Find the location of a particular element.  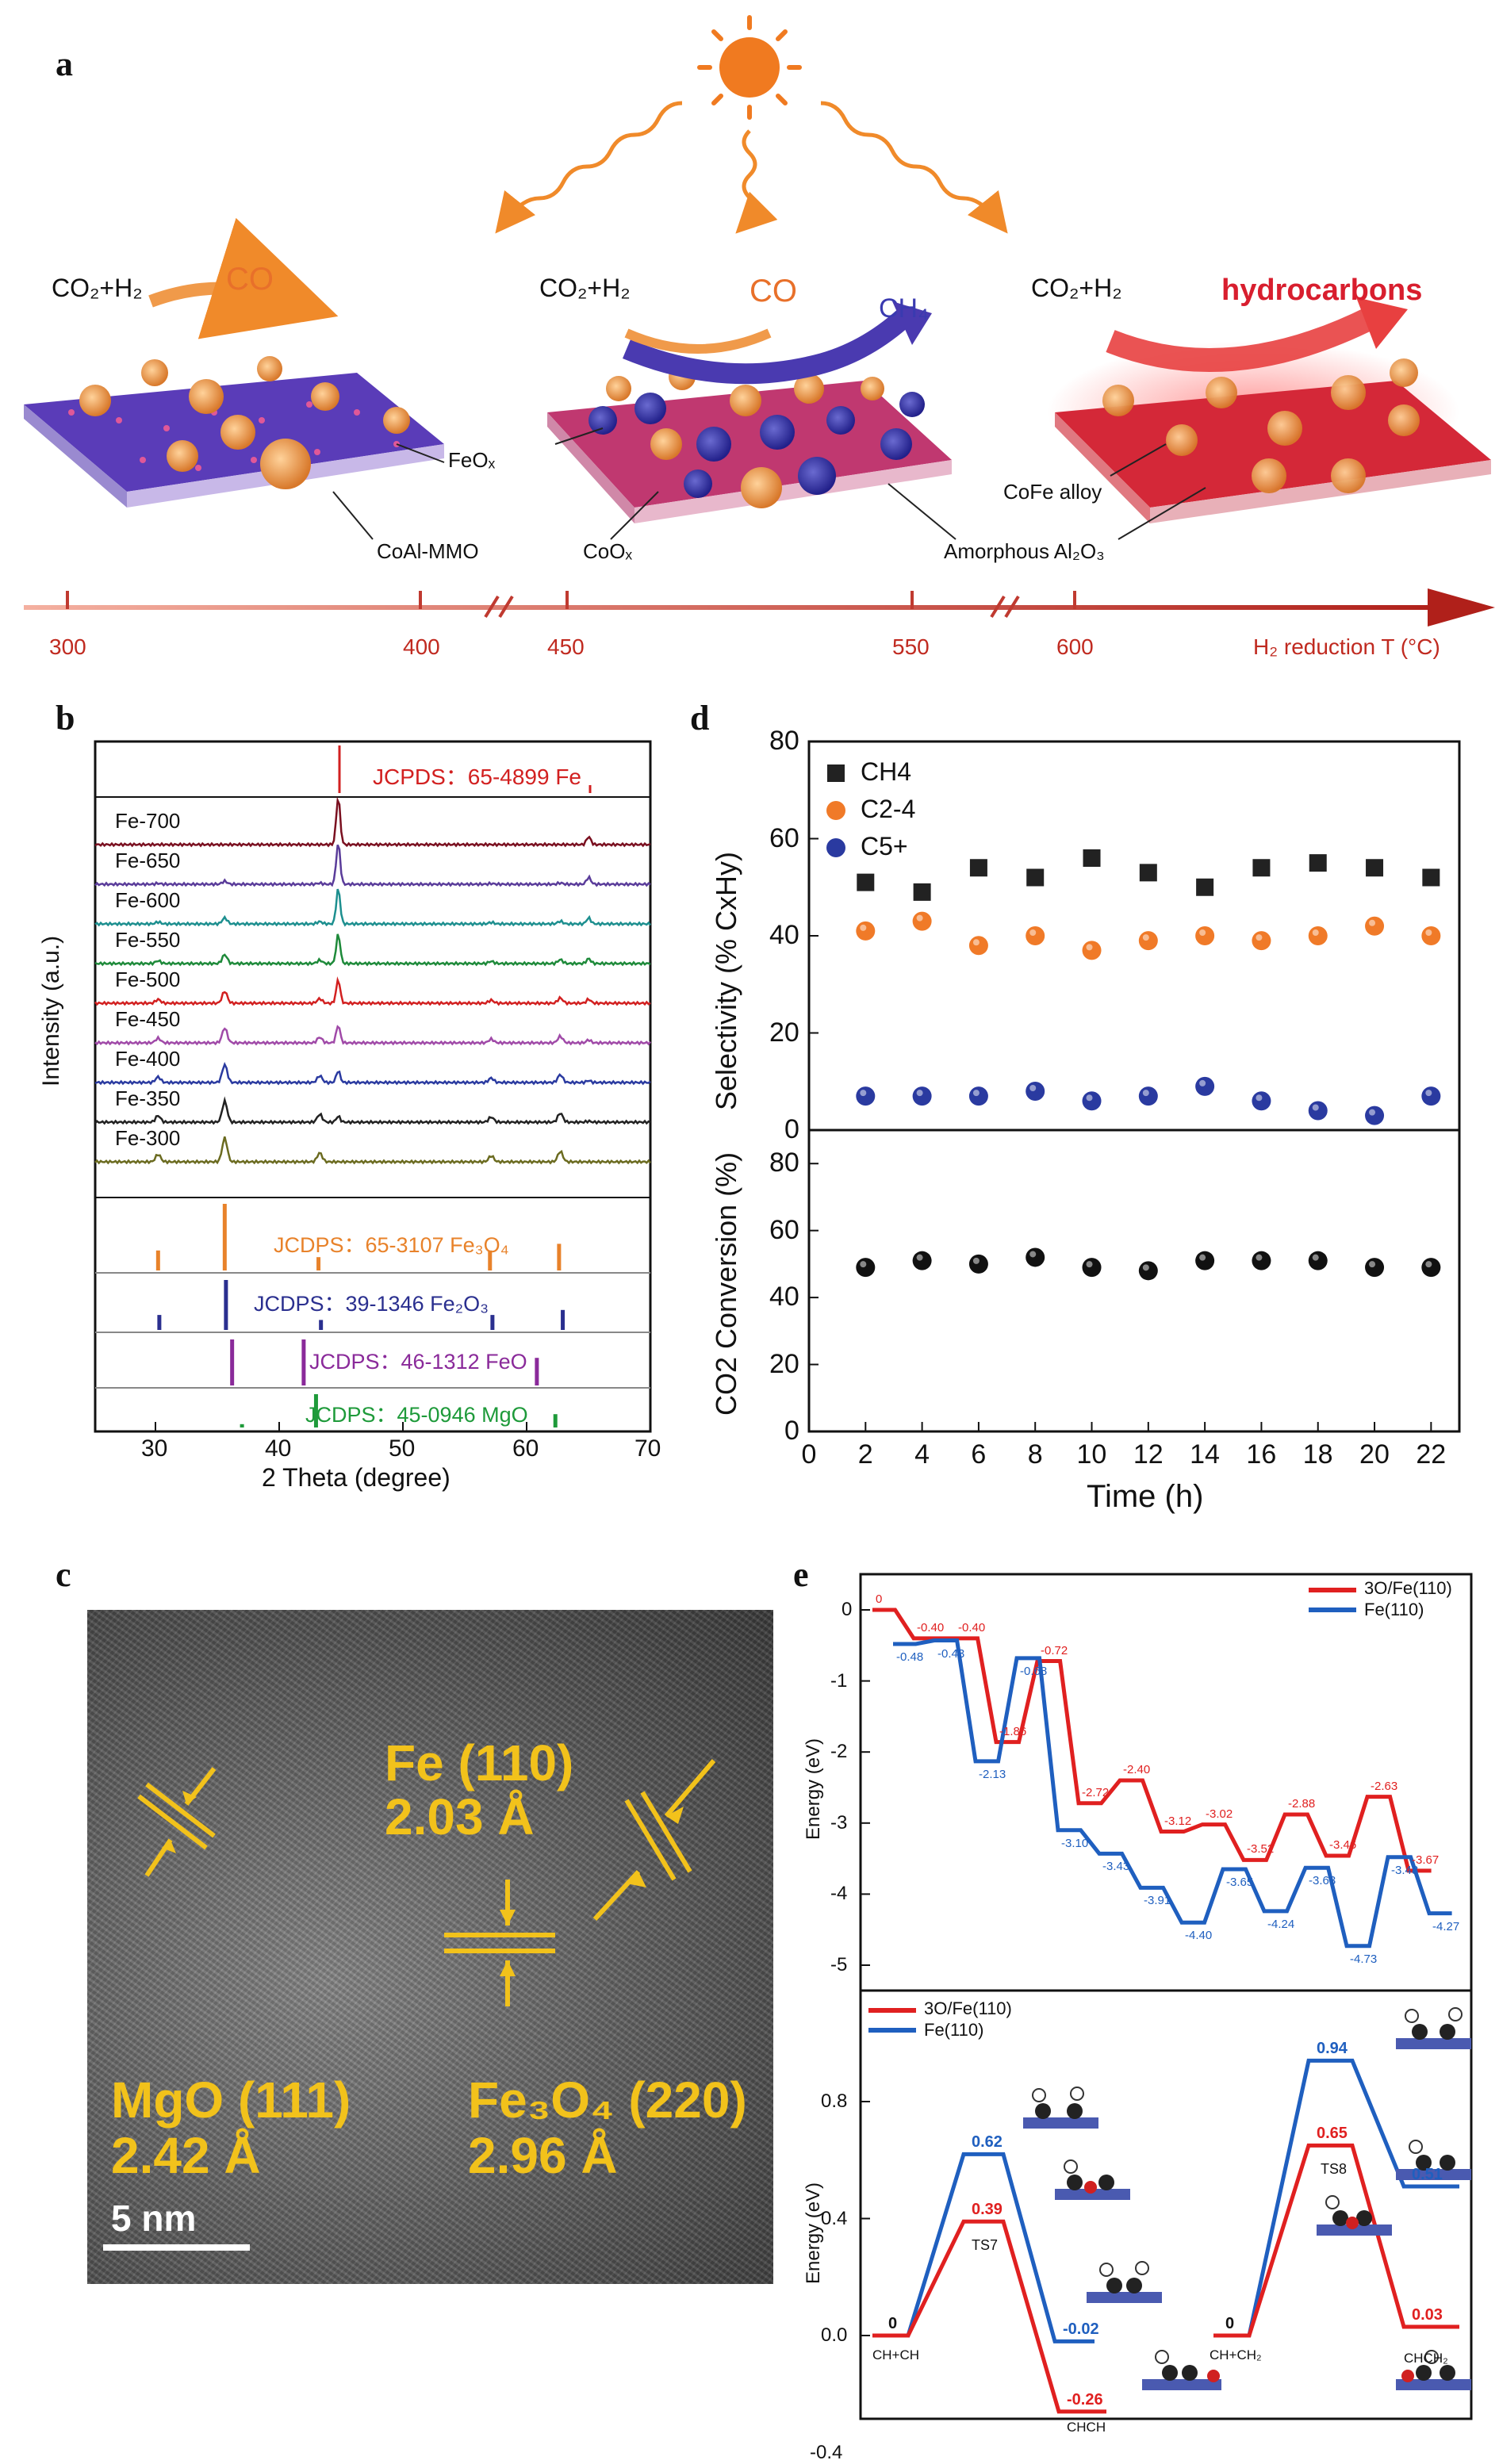

time-xtick-0: 0 is located at coordinates (809, 1454).